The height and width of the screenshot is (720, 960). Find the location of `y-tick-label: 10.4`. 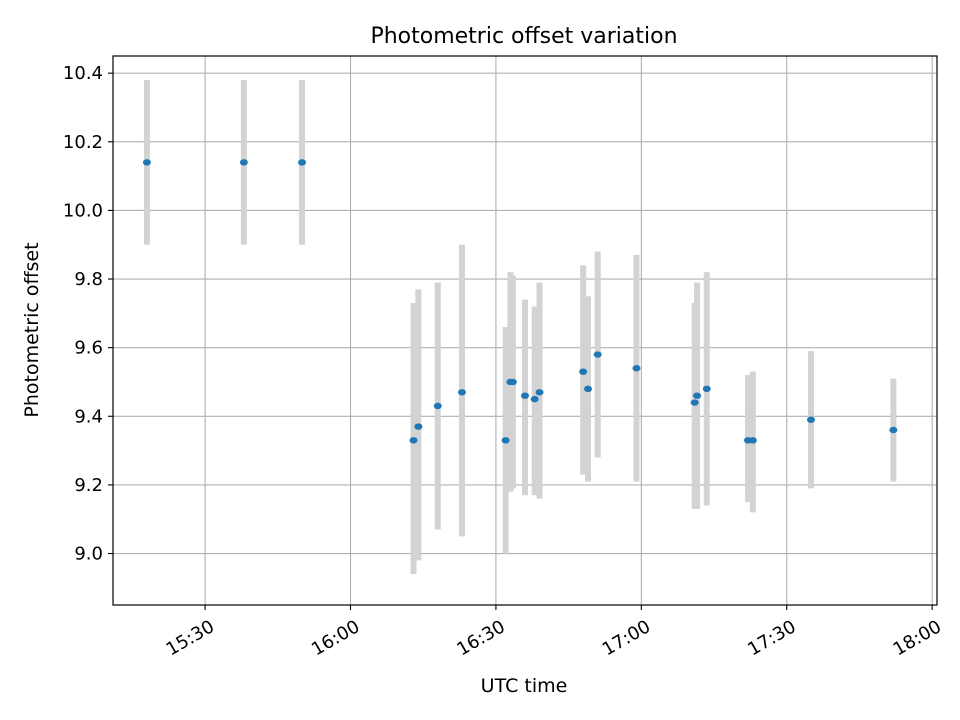

y-tick-label: 10.4 is located at coordinates (83, 73).